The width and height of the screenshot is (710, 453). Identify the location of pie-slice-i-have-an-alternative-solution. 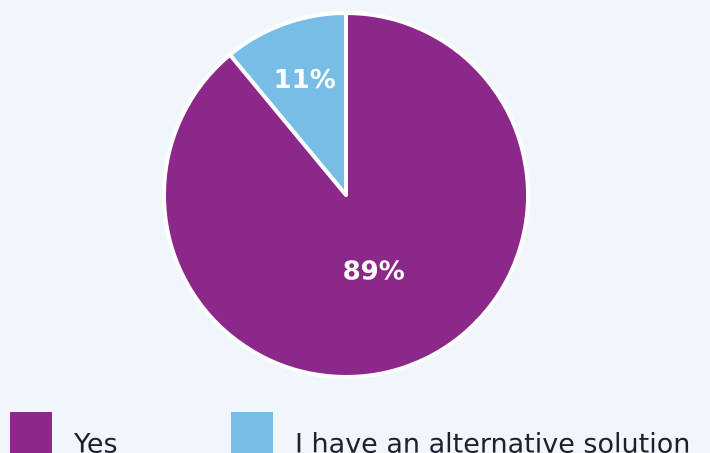
(287, 104).